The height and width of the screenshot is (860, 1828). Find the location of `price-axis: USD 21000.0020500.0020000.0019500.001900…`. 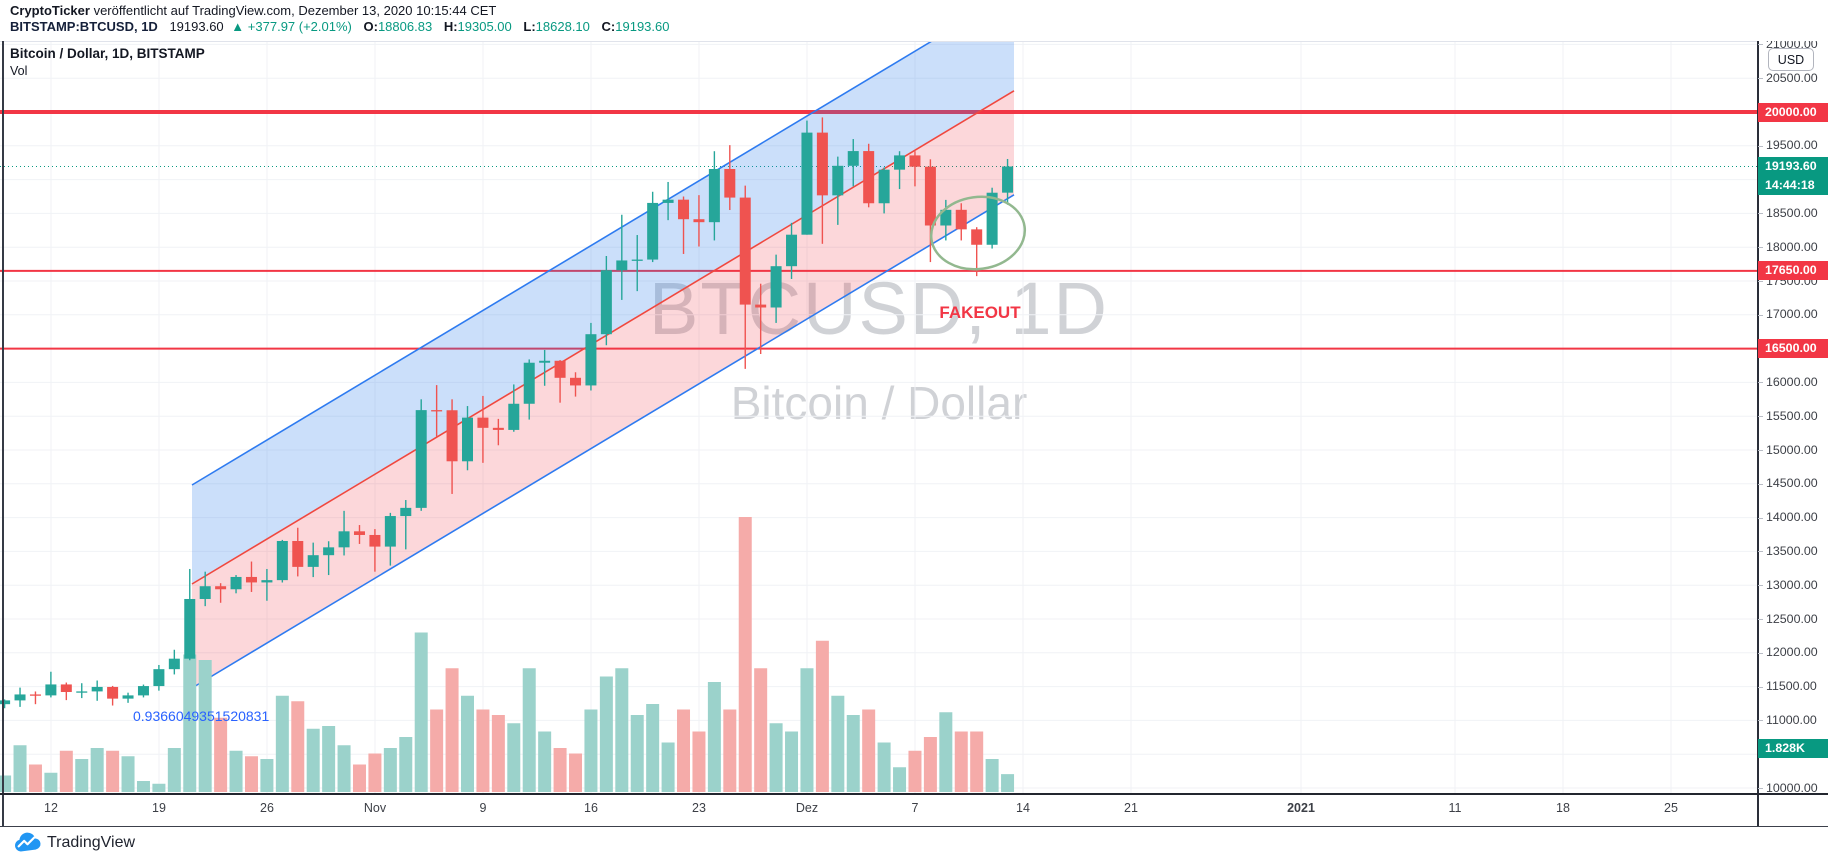

price-axis: USD 21000.0020500.0020000.0019500.001900… is located at coordinates (1793, 433).